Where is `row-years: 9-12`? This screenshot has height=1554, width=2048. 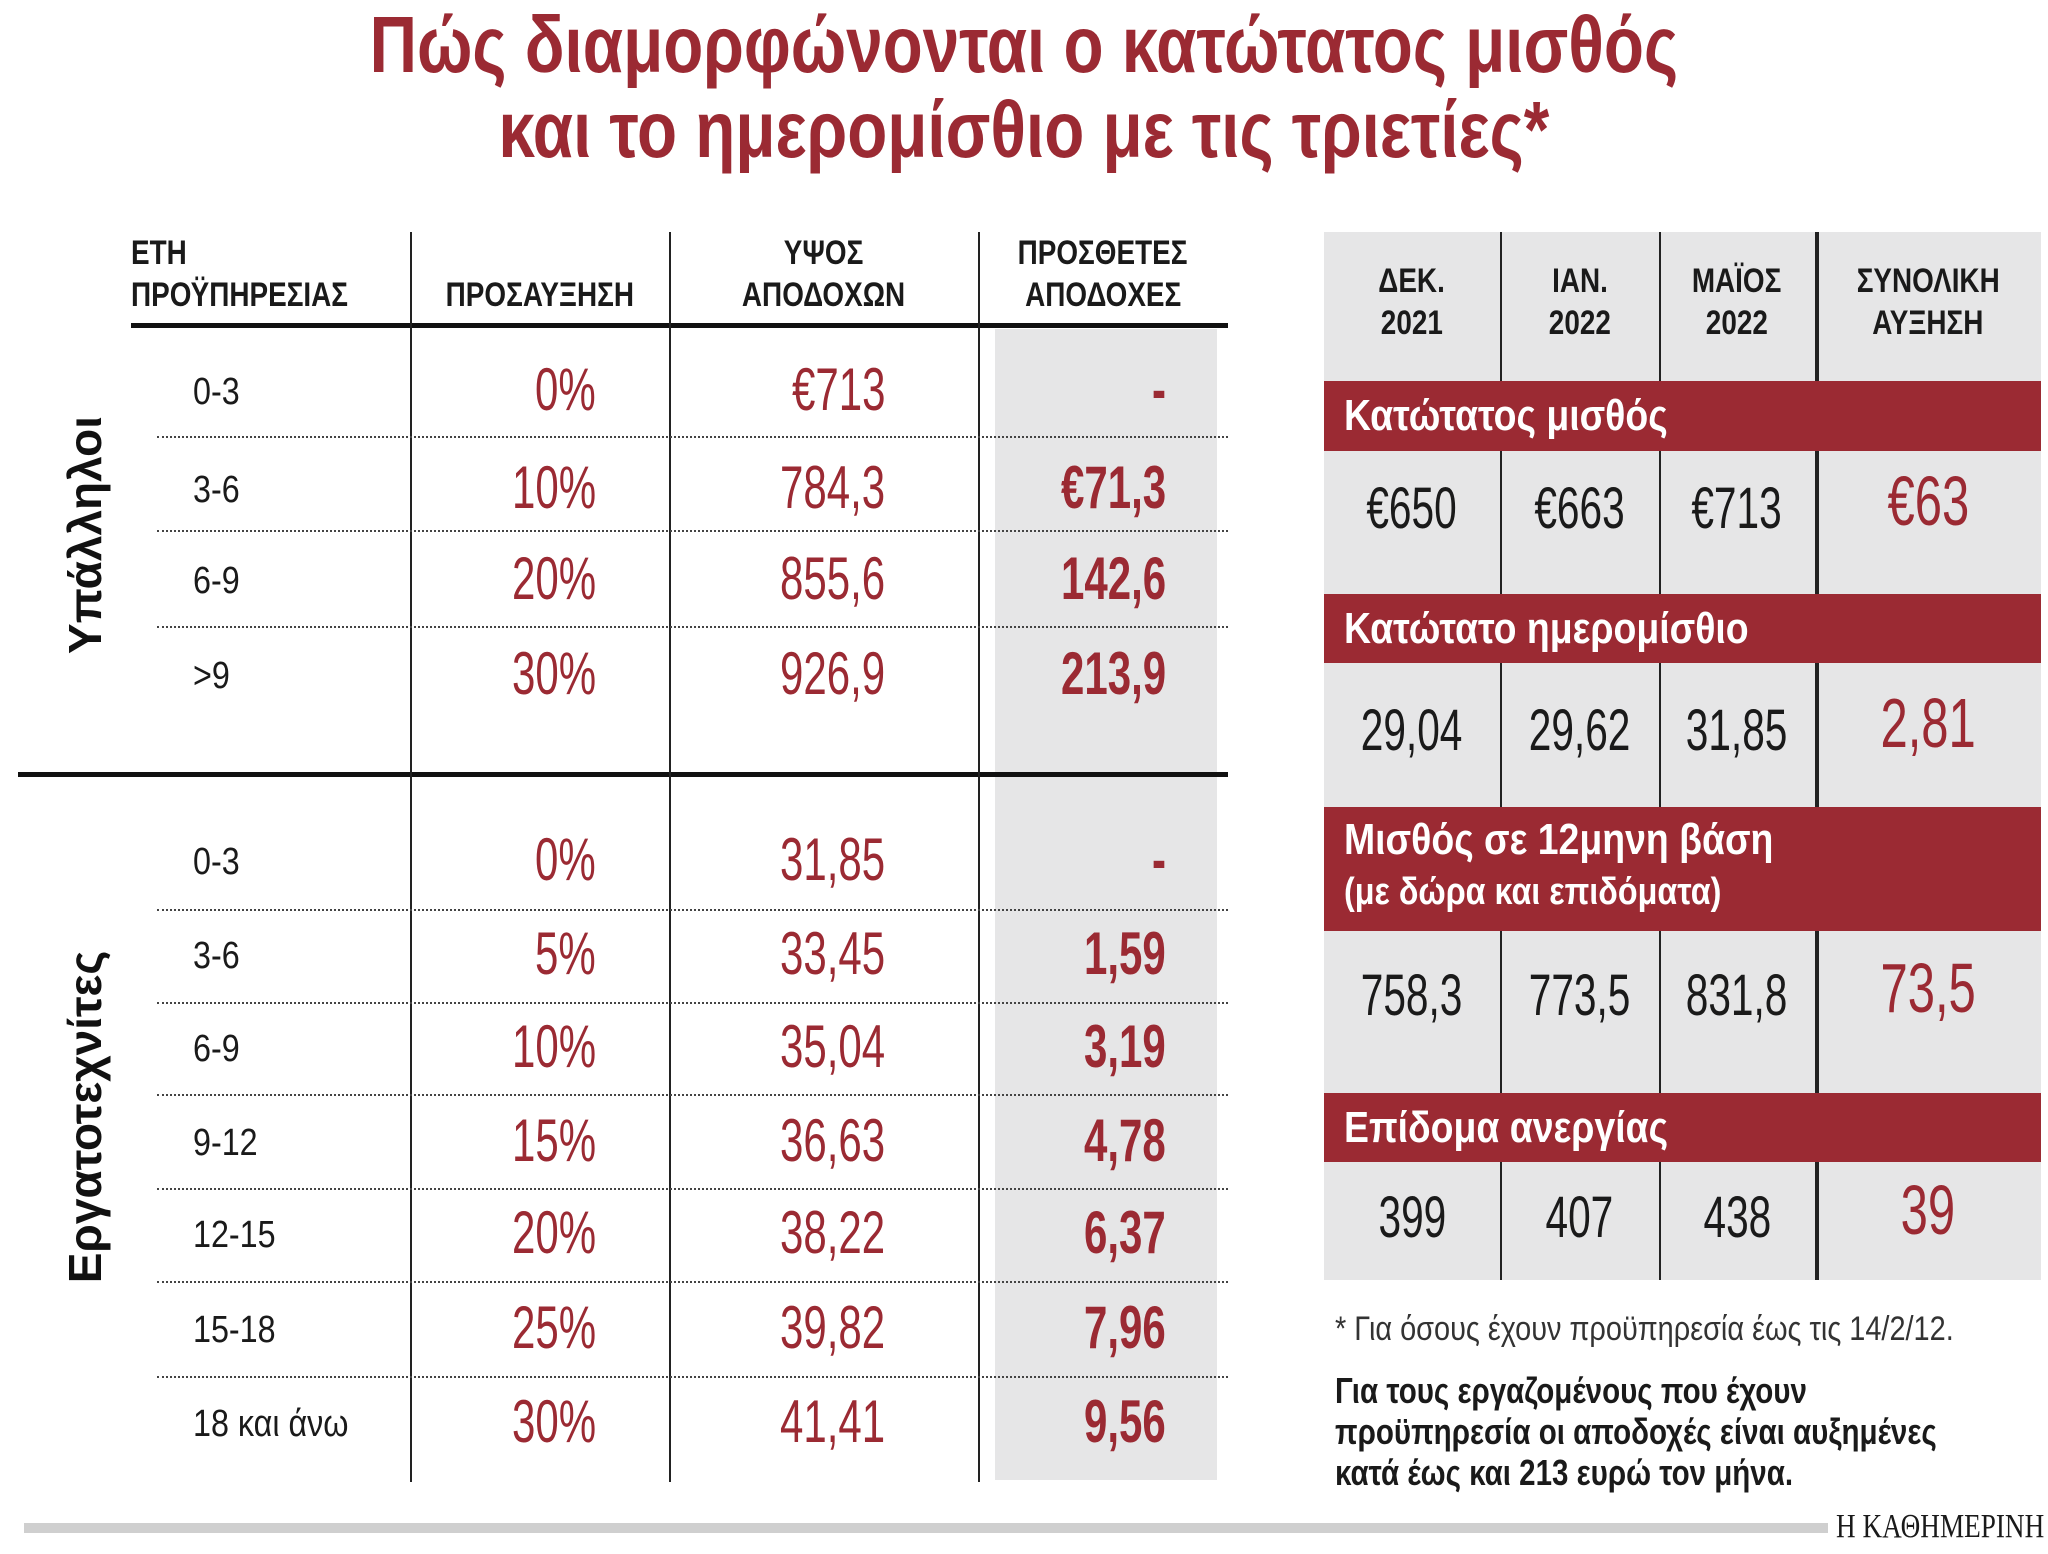
row-years: 9-12 is located at coordinates (225, 1143).